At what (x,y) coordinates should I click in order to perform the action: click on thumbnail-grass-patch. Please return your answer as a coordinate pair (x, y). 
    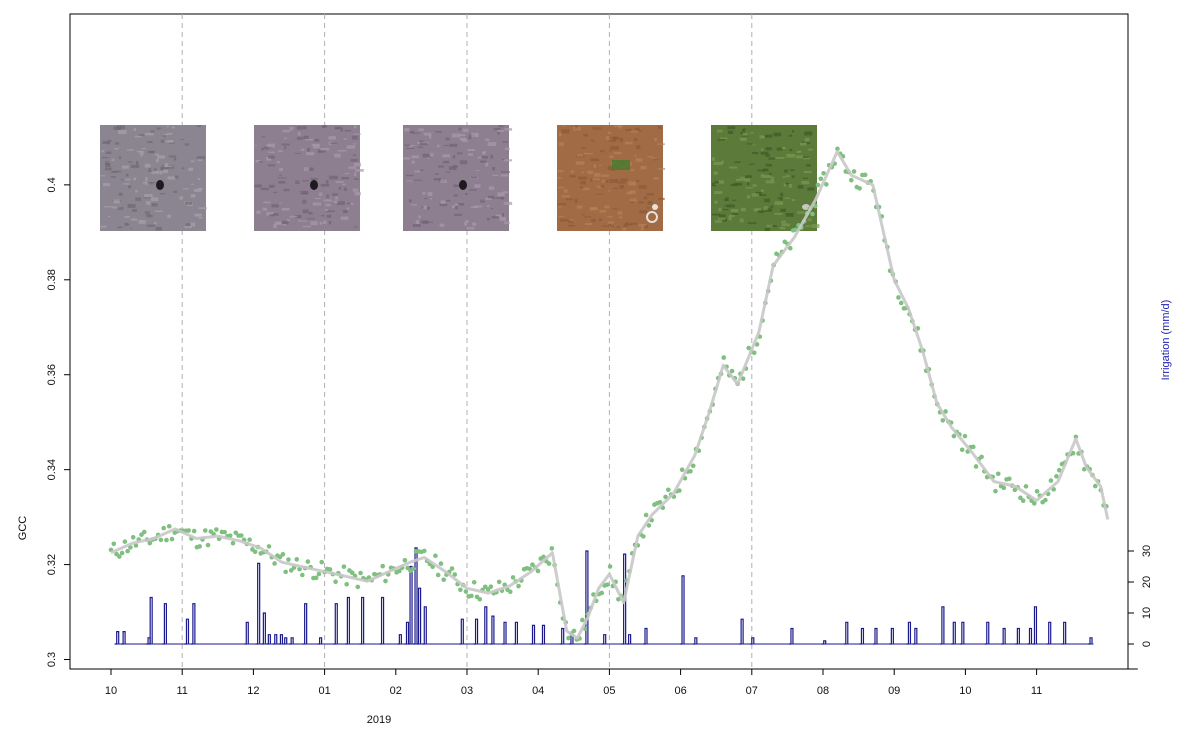
    Looking at the image, I should click on (621, 165).